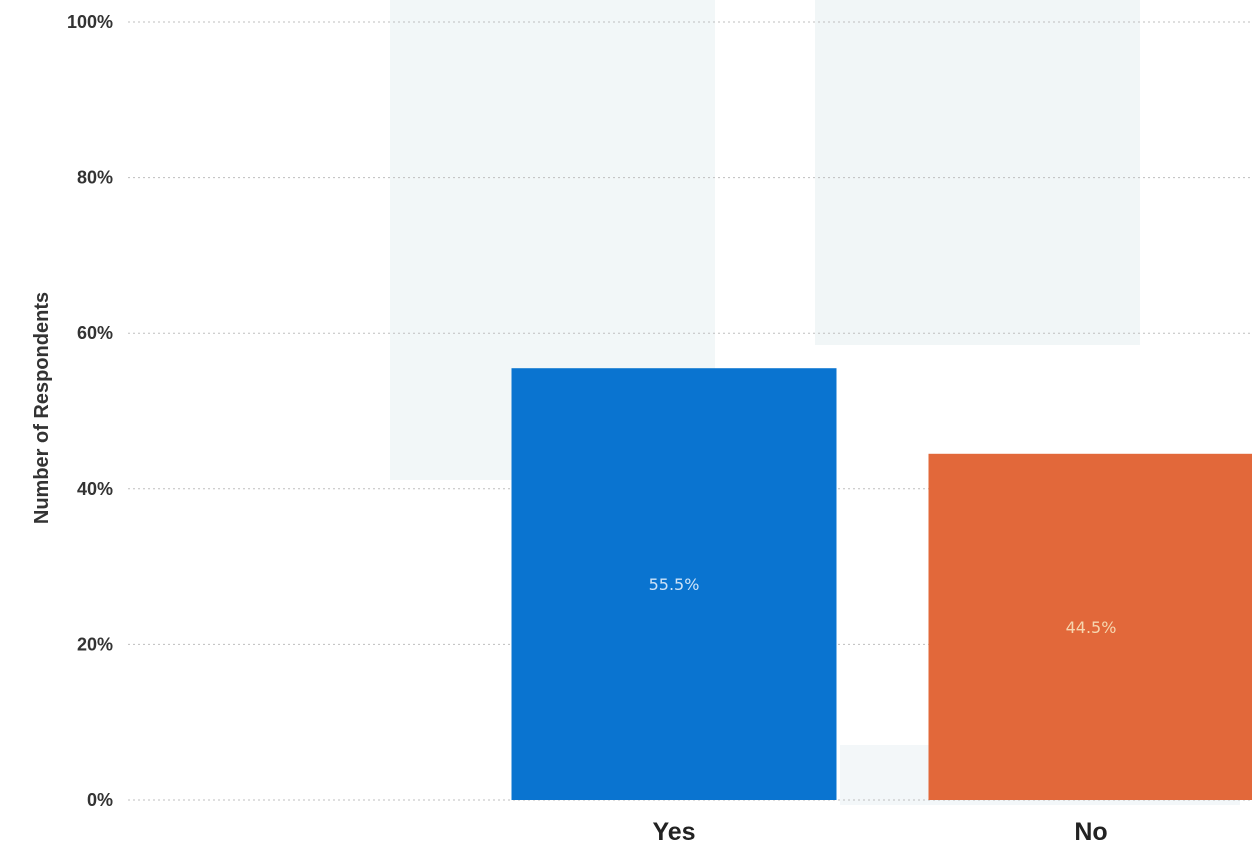  Describe the element at coordinates (100, 800) in the screenshot. I see `y-tick-label: 0%` at that location.